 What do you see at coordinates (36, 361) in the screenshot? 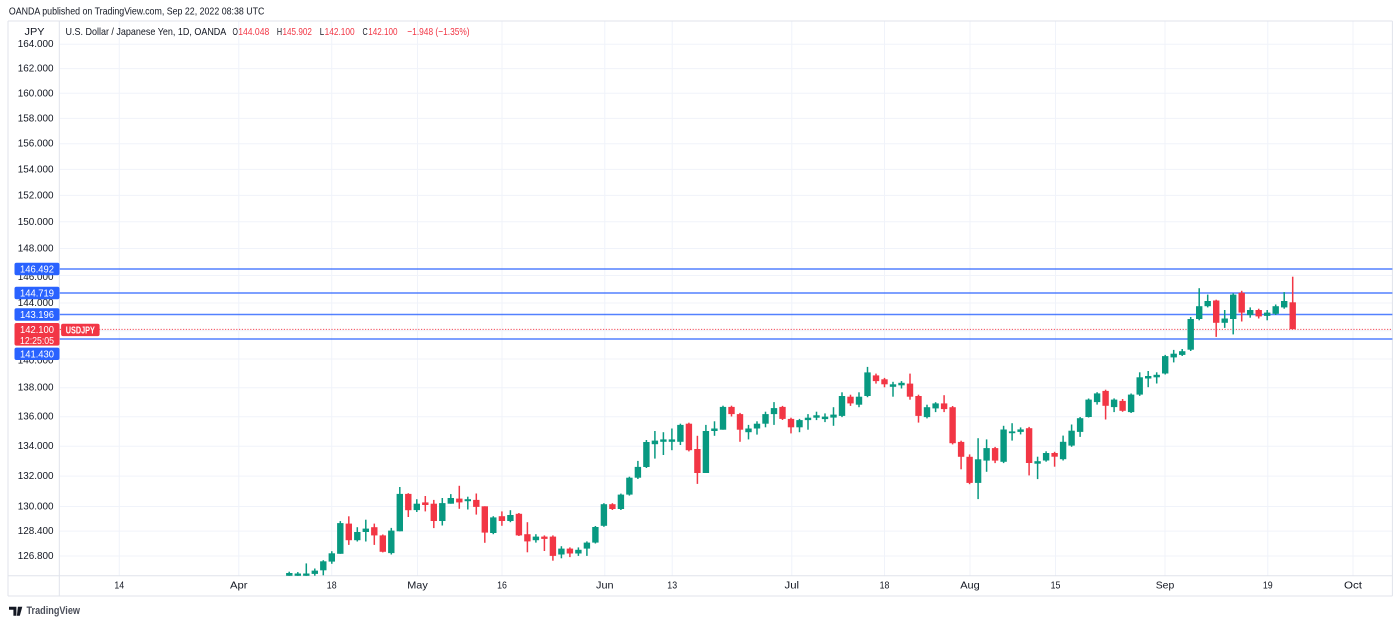
I see `svg-text: 140.000` at bounding box center [36, 361].